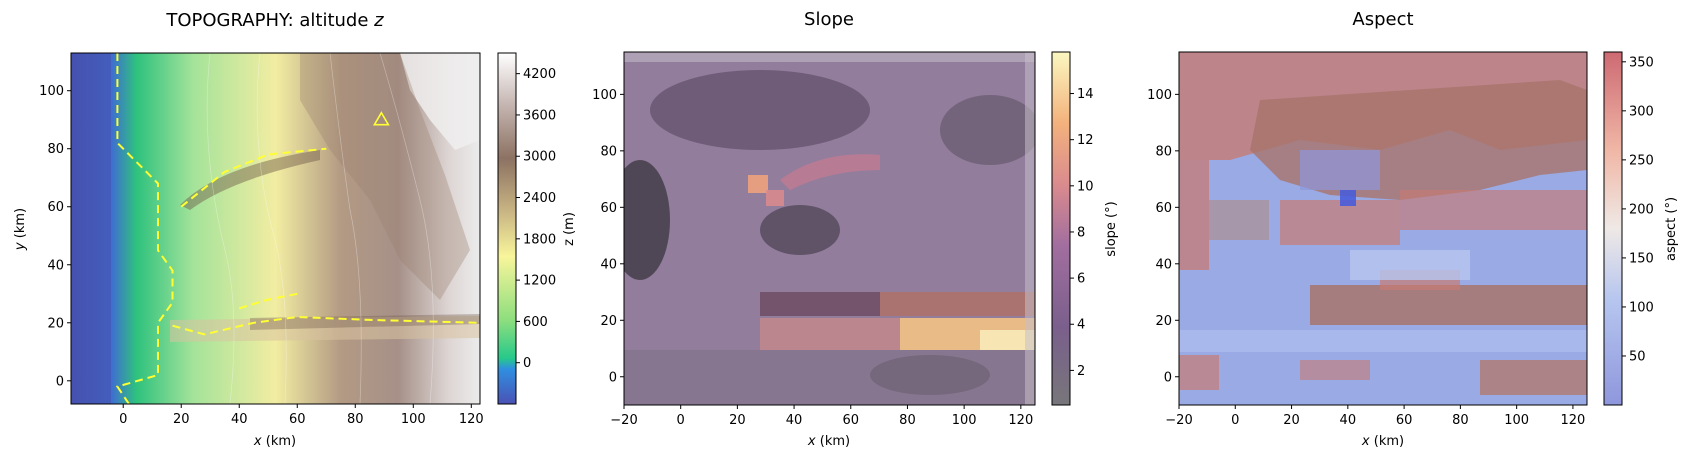 This screenshot has height=459, width=1689. What do you see at coordinates (1085, 94) in the screenshot?
I see `colorbar-tick-label: 14` at bounding box center [1085, 94].